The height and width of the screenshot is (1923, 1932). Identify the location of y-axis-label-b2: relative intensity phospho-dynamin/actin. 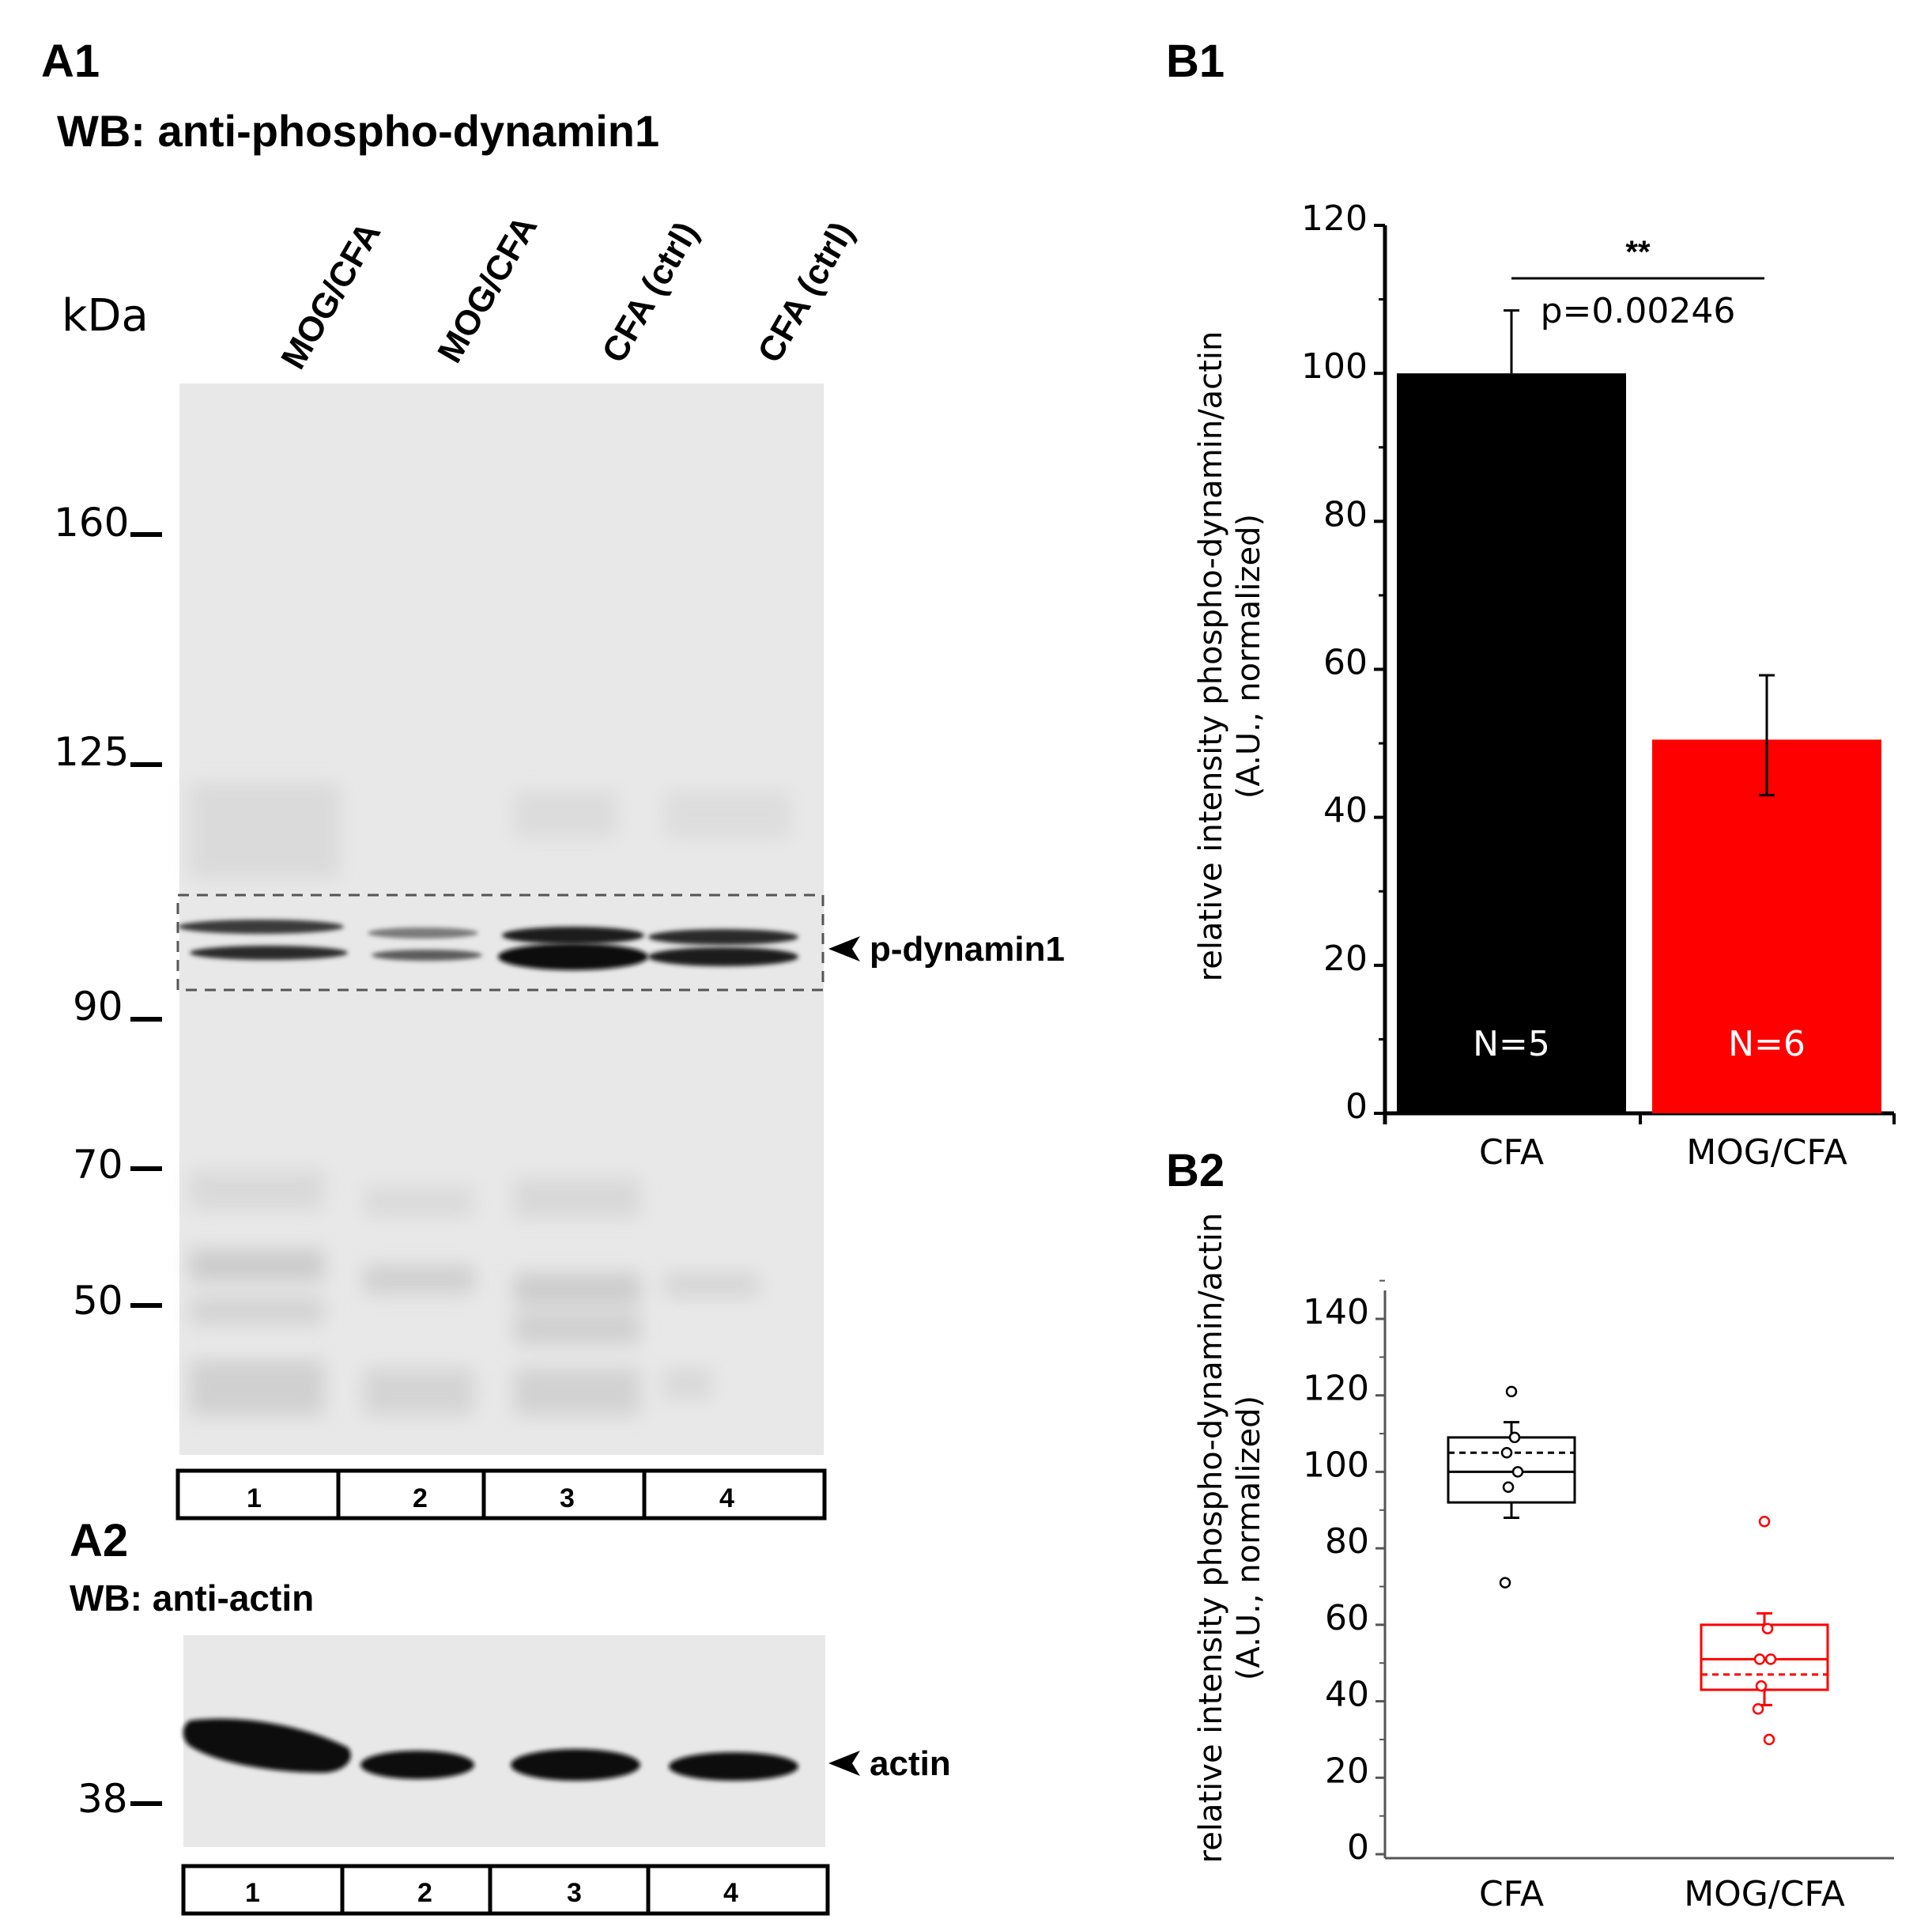
(1211, 1538).